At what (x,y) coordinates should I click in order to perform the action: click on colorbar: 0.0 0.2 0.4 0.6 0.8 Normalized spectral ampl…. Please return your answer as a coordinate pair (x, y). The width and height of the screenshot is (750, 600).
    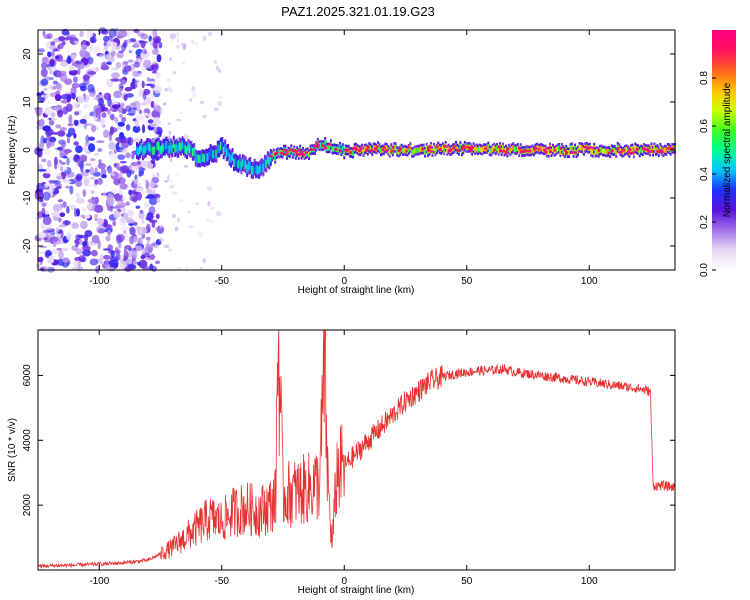
    Looking at the image, I should click on (717, 153).